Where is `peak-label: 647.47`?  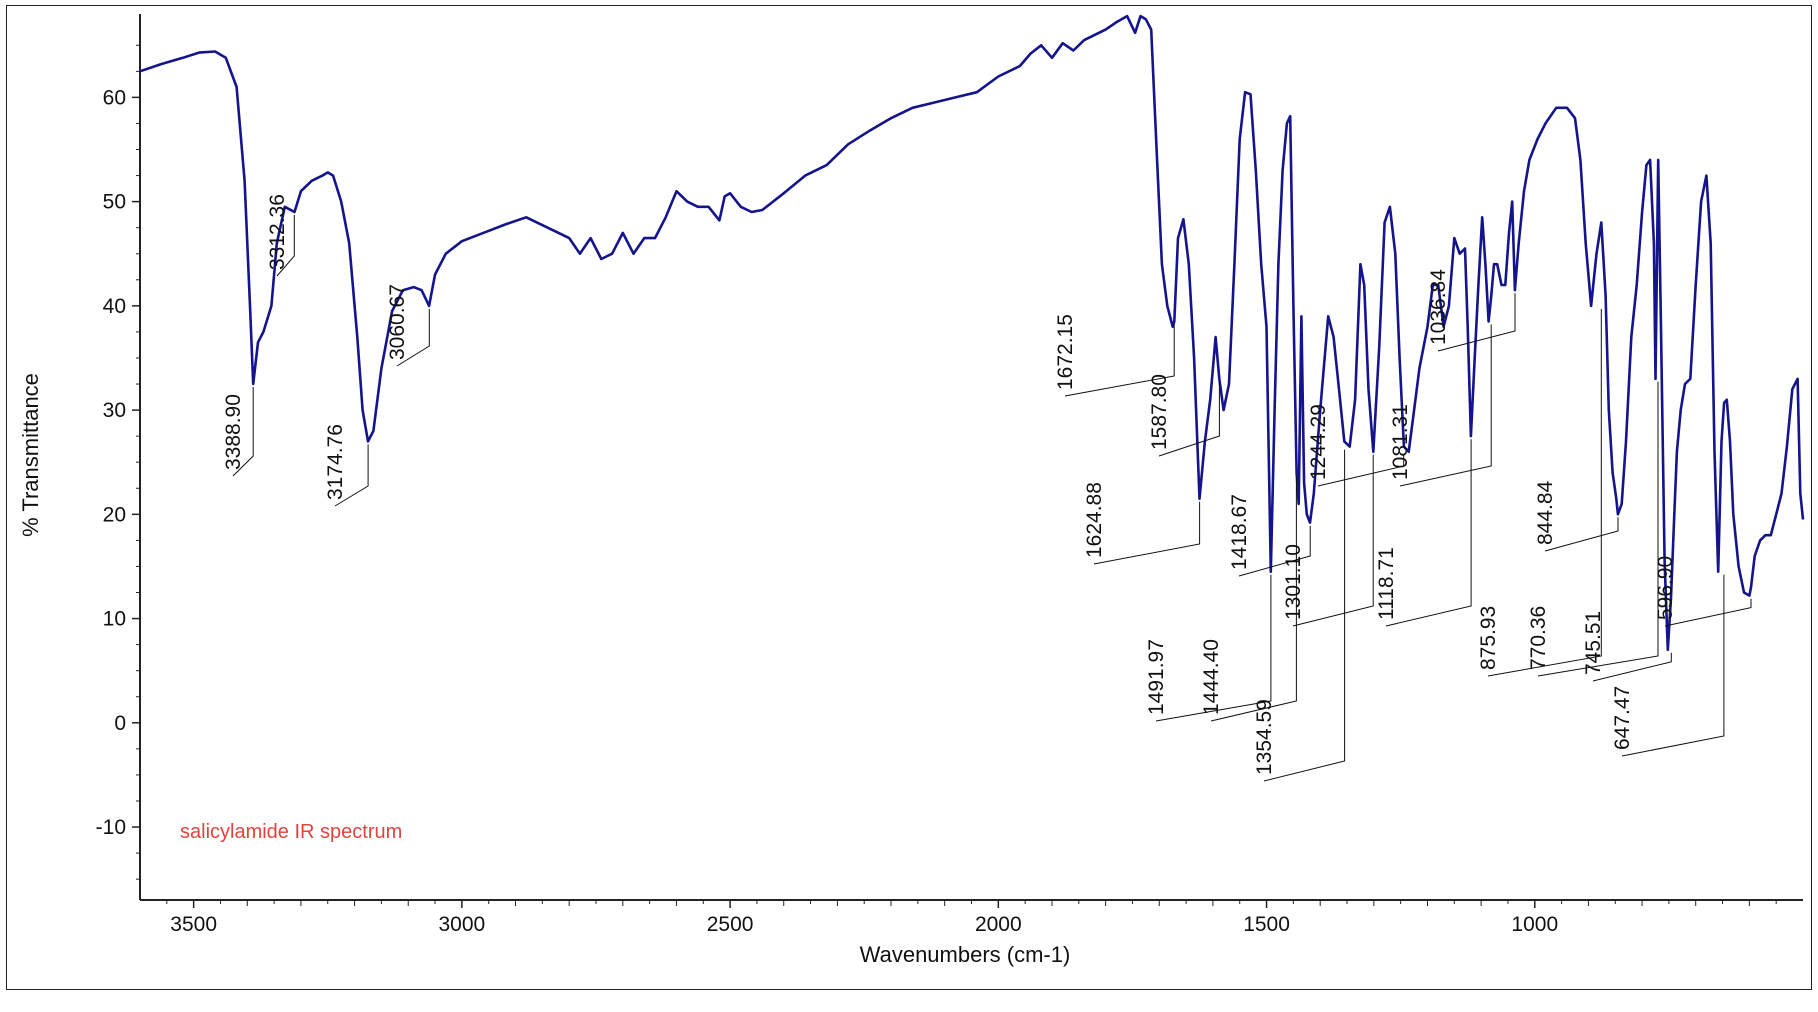
peak-label: 647.47 is located at coordinates (1622, 718).